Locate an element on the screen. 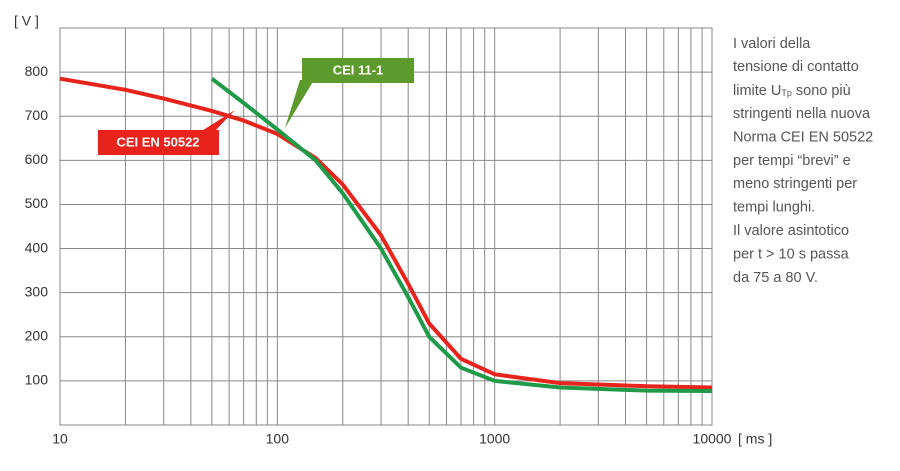 The image size is (900, 471). y-axis-label: [ V ] is located at coordinates (26, 21).